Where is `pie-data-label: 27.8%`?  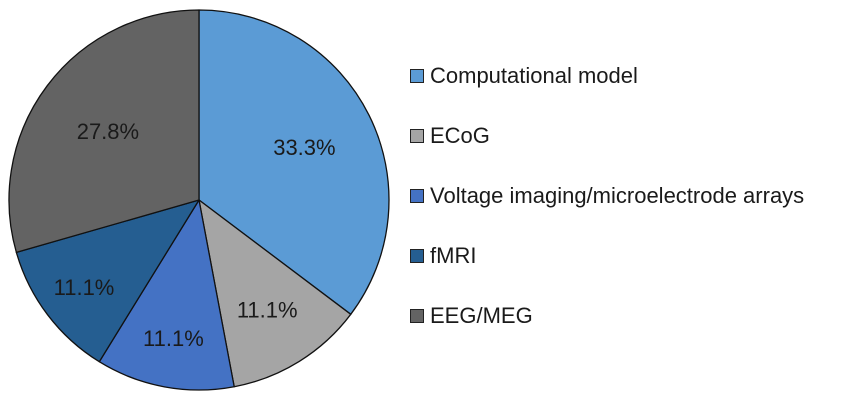 pie-data-label: 27.8% is located at coordinates (108, 131).